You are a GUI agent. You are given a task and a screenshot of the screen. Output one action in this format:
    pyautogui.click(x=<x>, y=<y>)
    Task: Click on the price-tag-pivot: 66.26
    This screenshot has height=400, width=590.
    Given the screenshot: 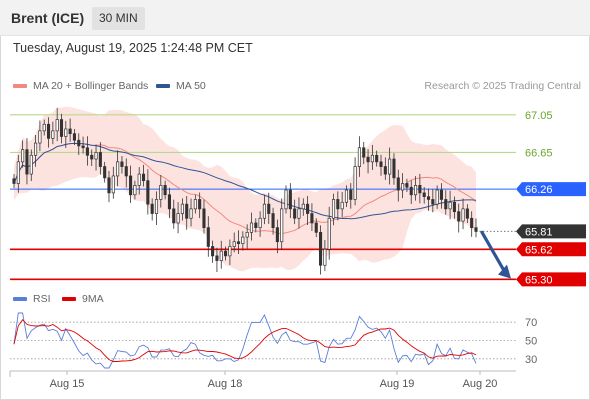 What is the action you would take?
    pyautogui.click(x=551, y=189)
    